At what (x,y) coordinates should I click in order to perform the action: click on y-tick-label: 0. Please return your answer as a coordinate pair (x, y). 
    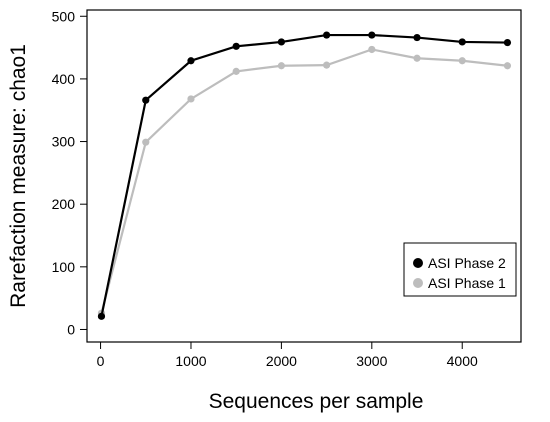
    Looking at the image, I should click on (71, 329).